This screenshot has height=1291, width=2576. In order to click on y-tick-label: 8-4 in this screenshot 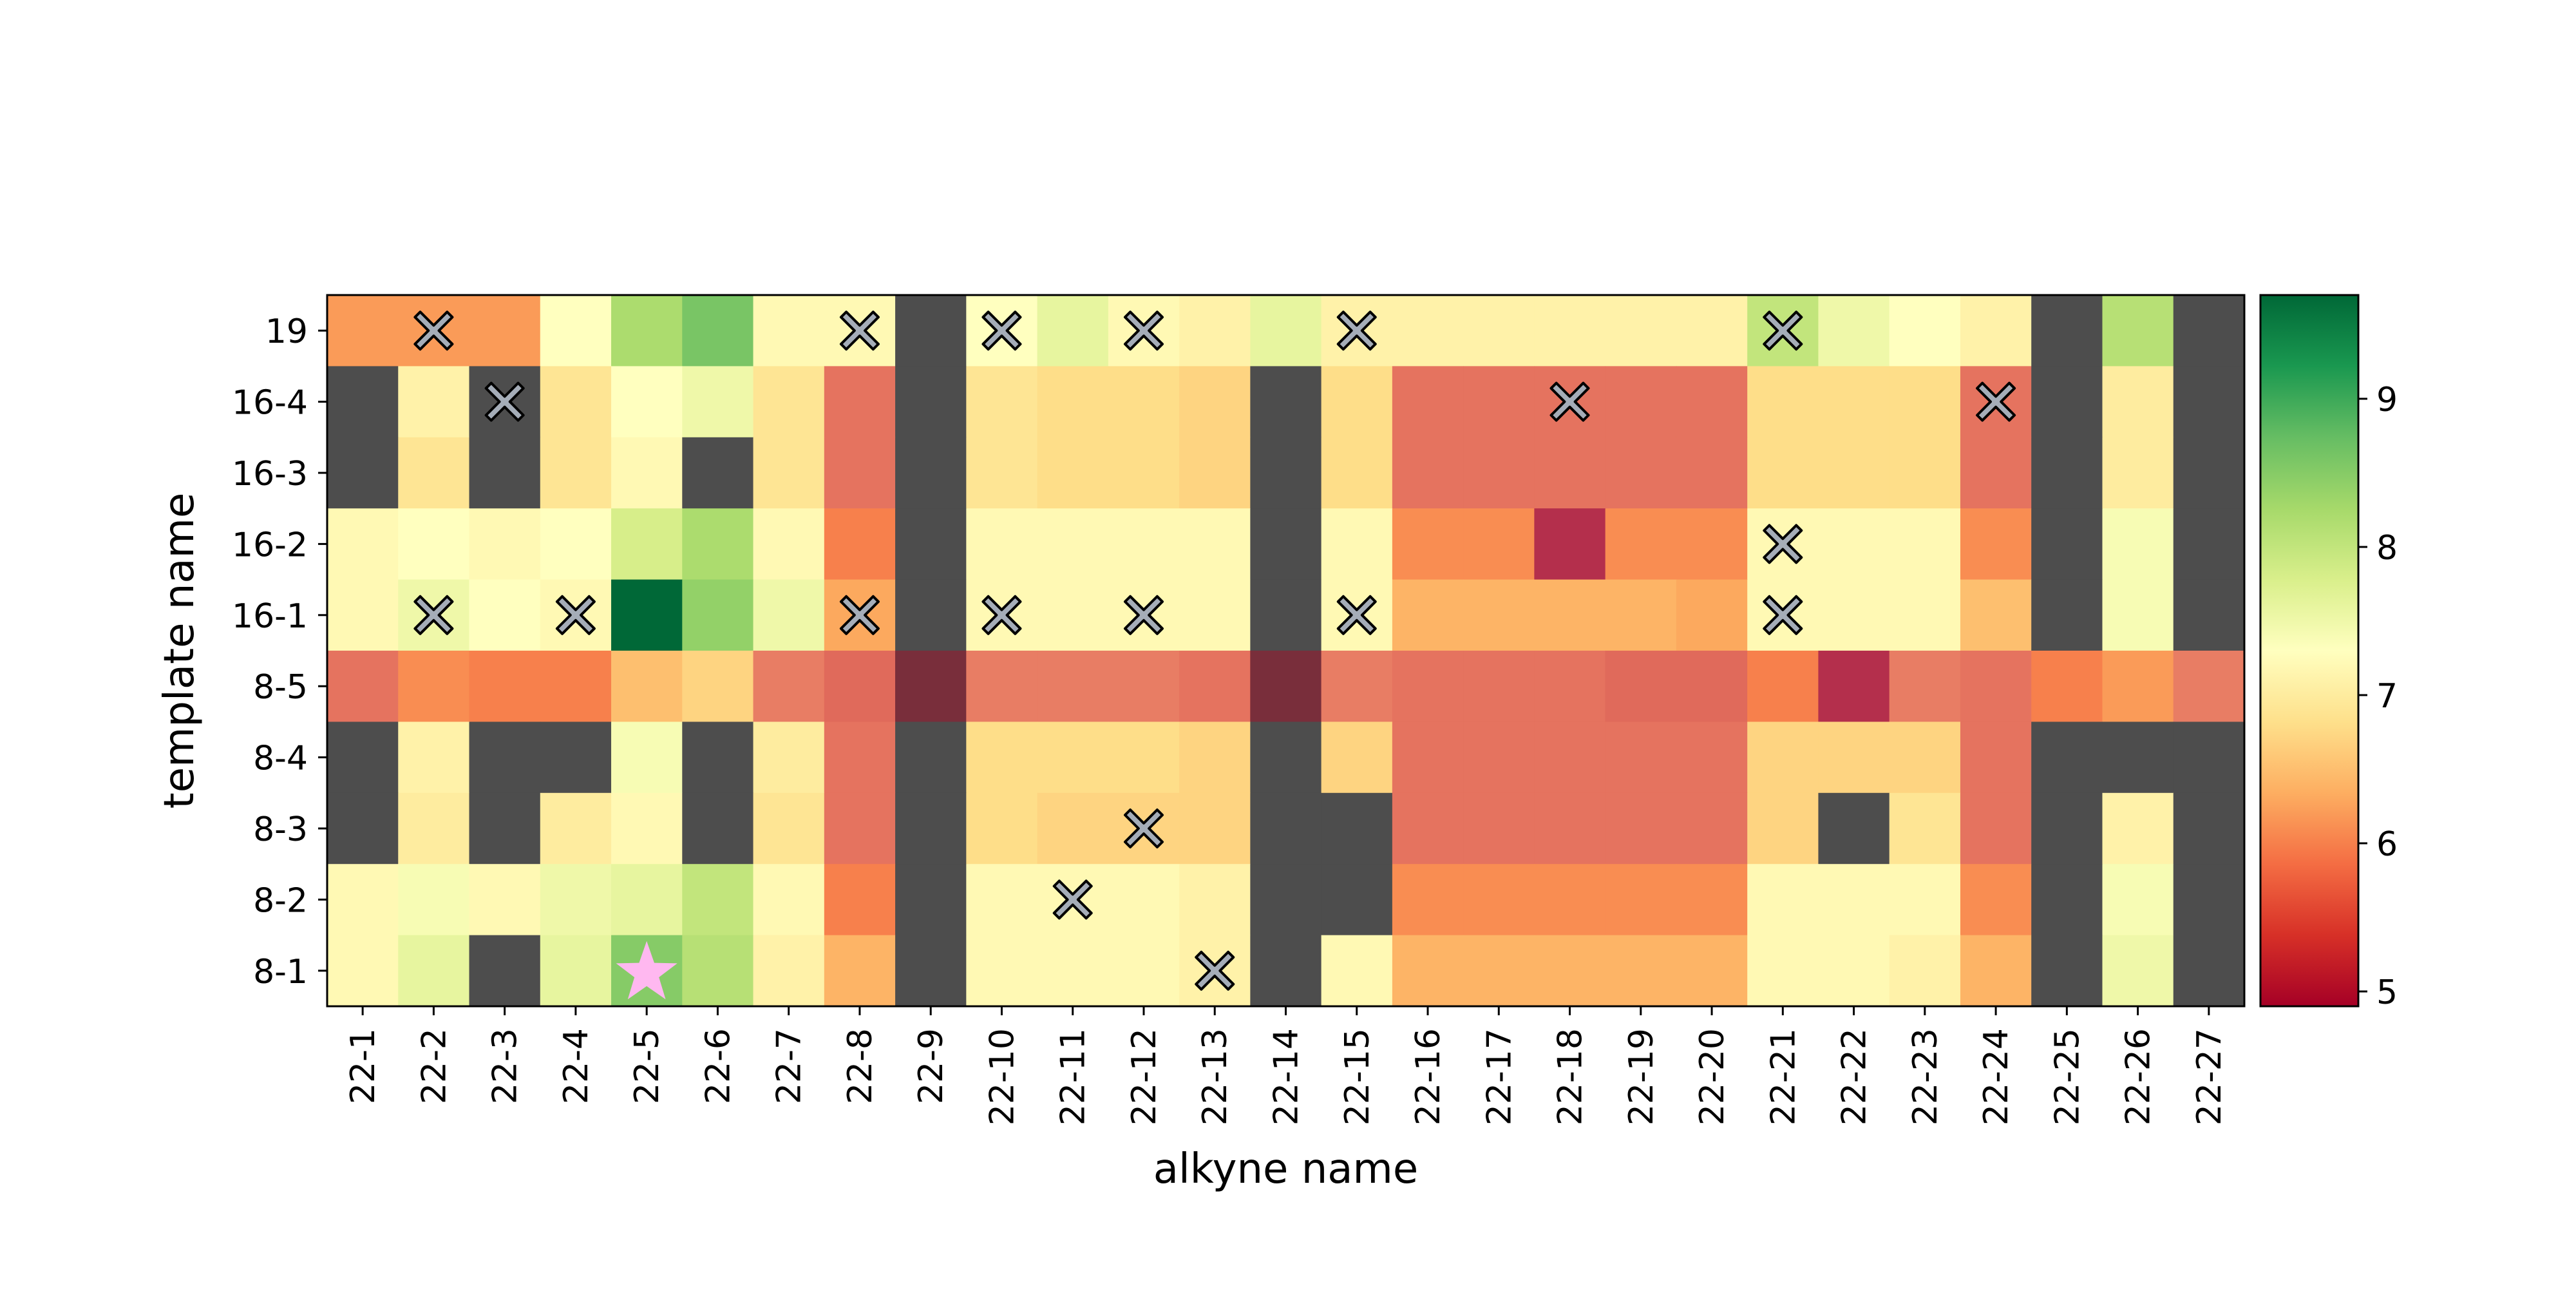, I will do `click(280, 759)`.